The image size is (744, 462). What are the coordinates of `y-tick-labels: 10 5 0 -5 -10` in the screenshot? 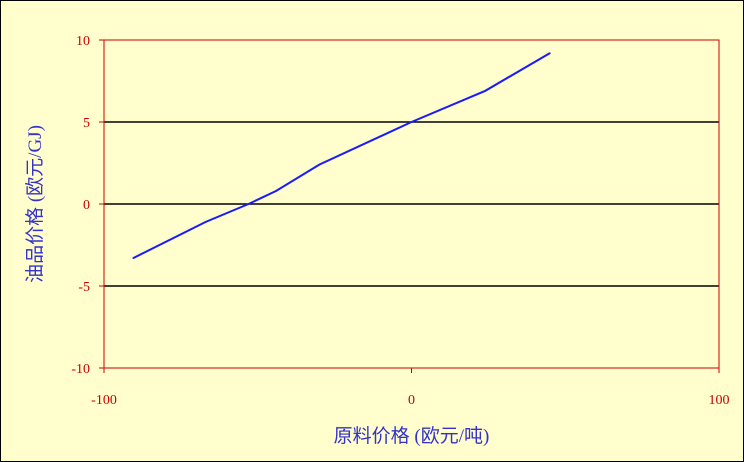 It's located at (87, 205).